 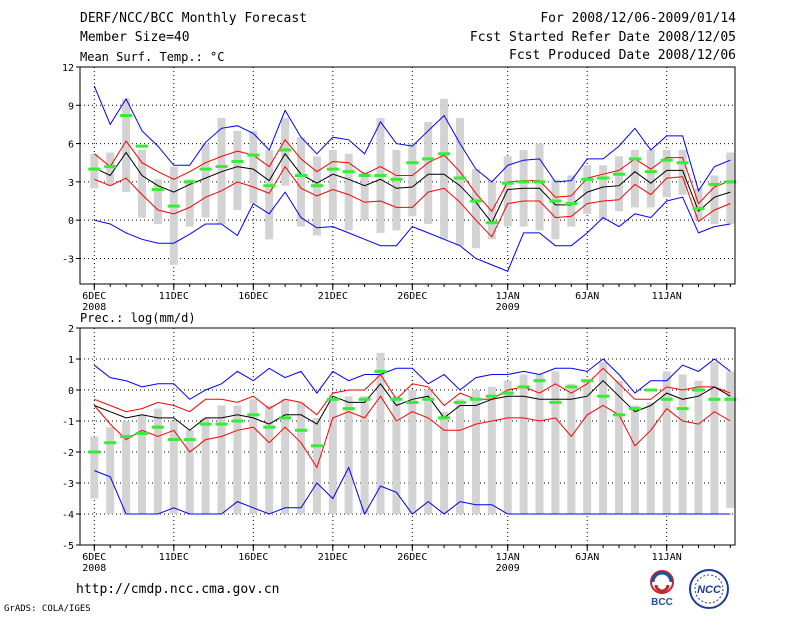 What do you see at coordinates (68, 422) in the screenshot?
I see `panel2-ytick-label-4: -1` at bounding box center [68, 422].